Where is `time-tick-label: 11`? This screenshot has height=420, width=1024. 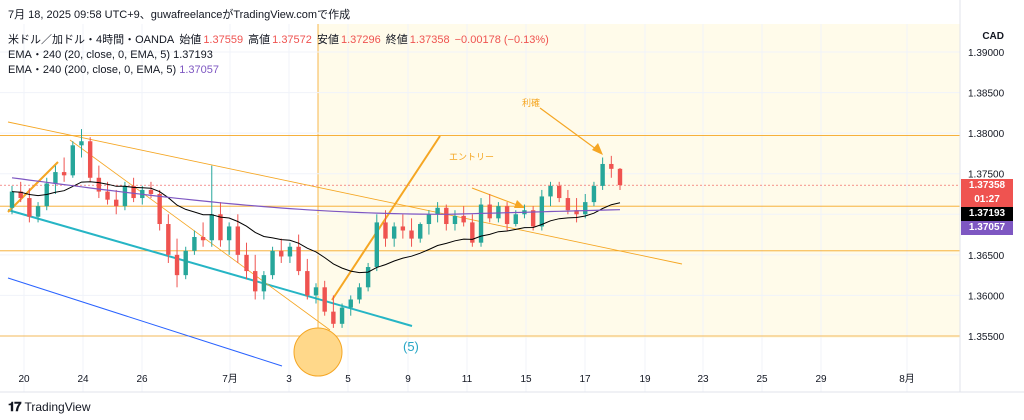 time-tick-label: 11 is located at coordinates (467, 379).